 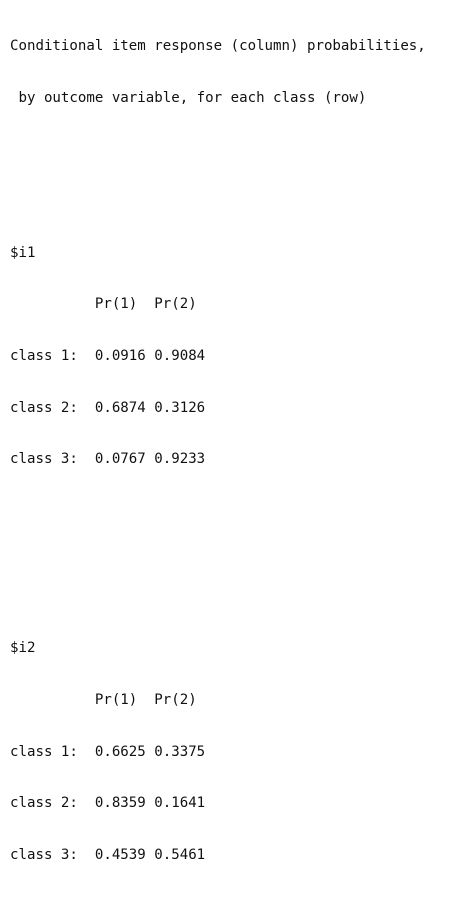 I want to click on class-row: class 3: 0.4539 0.5461, so click(x=108, y=854).